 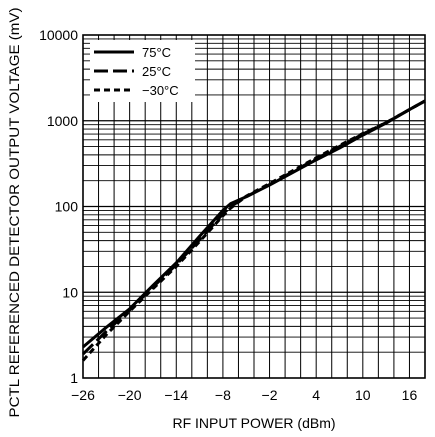 I want to click on x-tick-label: −26, so click(x=83, y=395).